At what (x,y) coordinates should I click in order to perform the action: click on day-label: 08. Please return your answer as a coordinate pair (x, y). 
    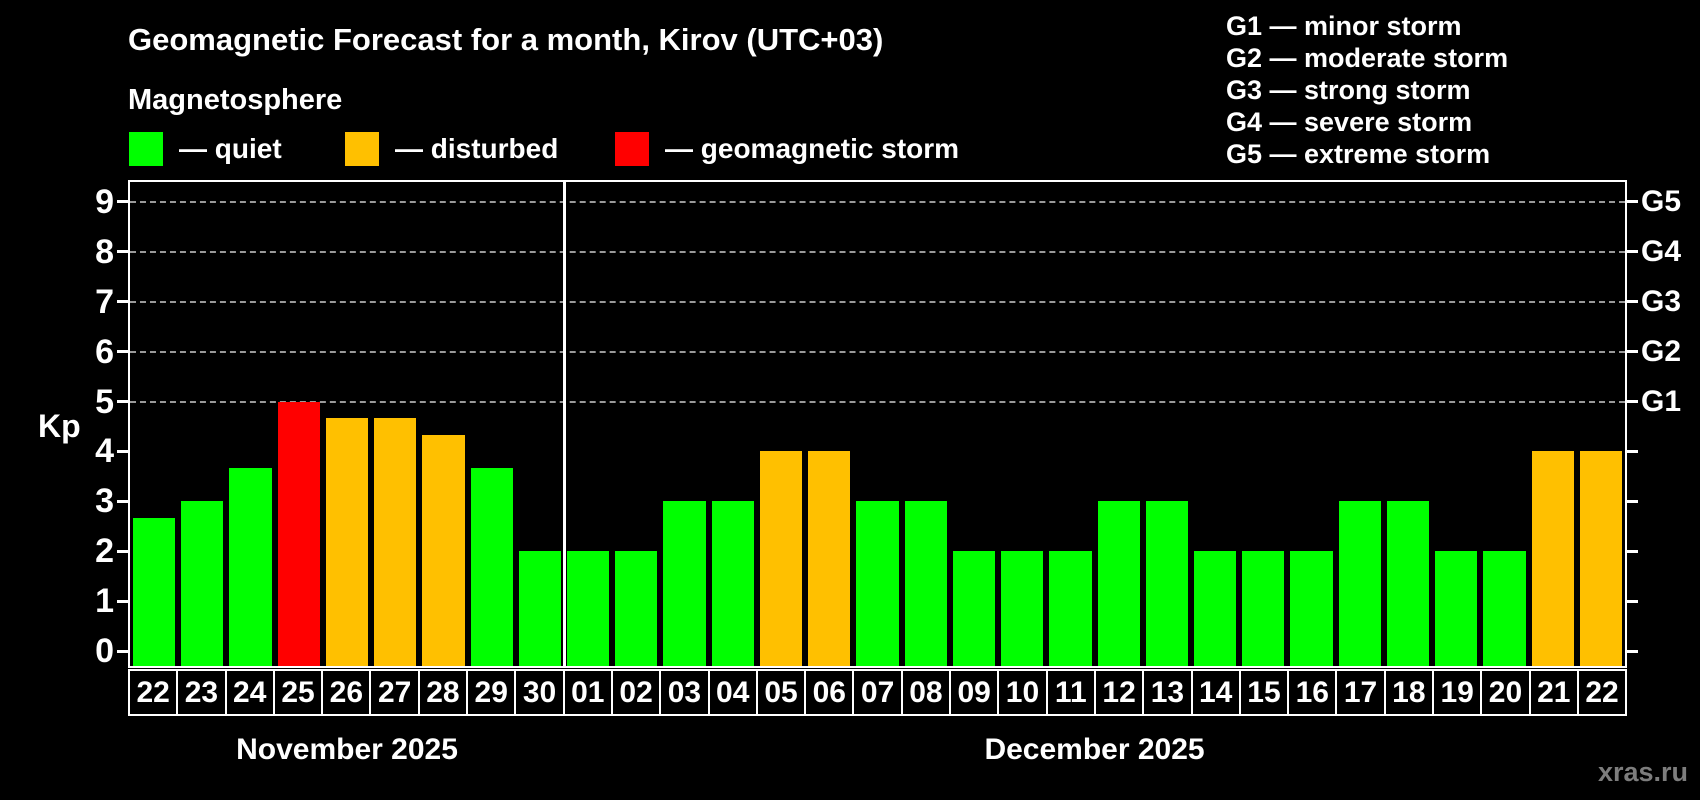
    Looking at the image, I should click on (924, 692).